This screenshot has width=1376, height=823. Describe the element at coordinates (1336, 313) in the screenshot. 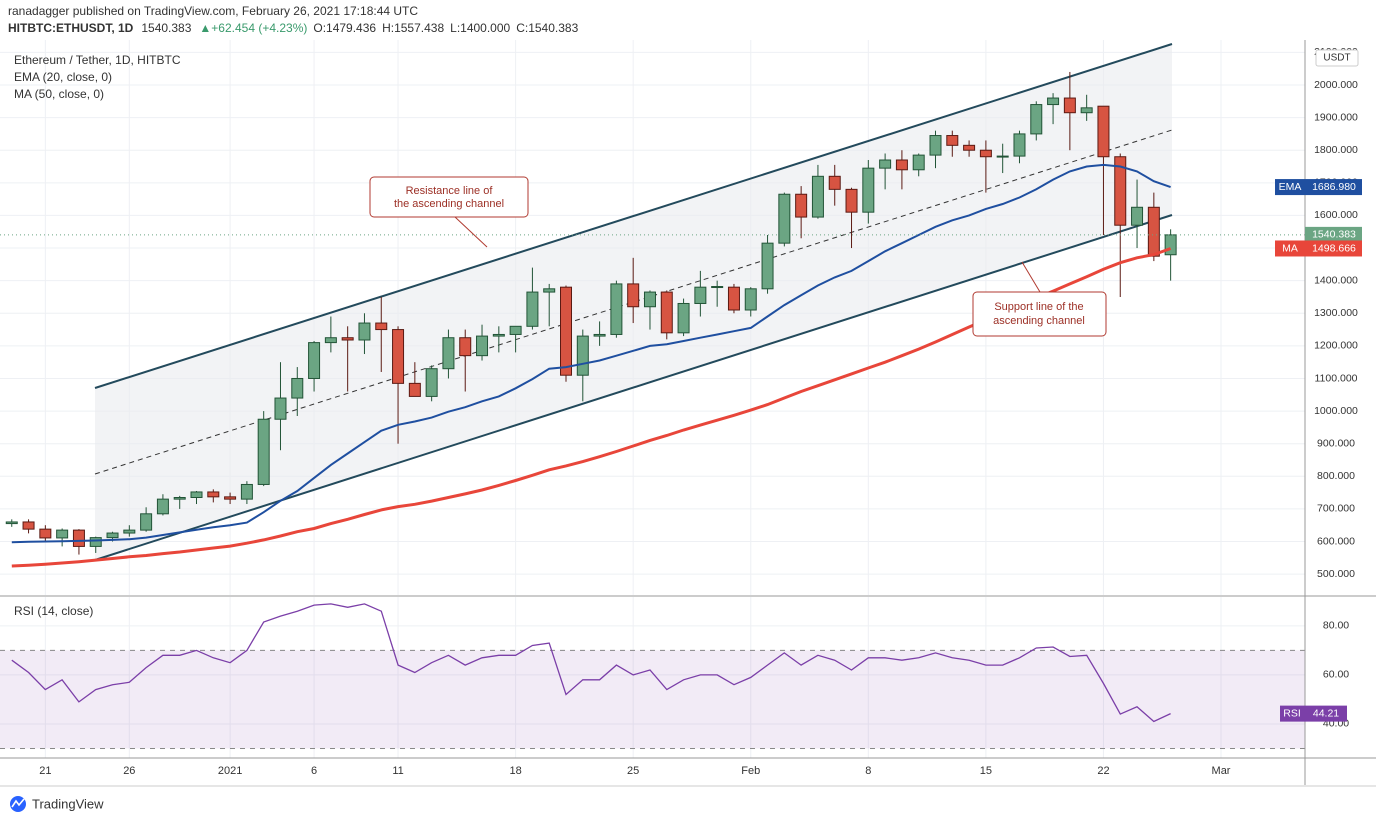

I see `y-tick-label: 1300.000` at that location.